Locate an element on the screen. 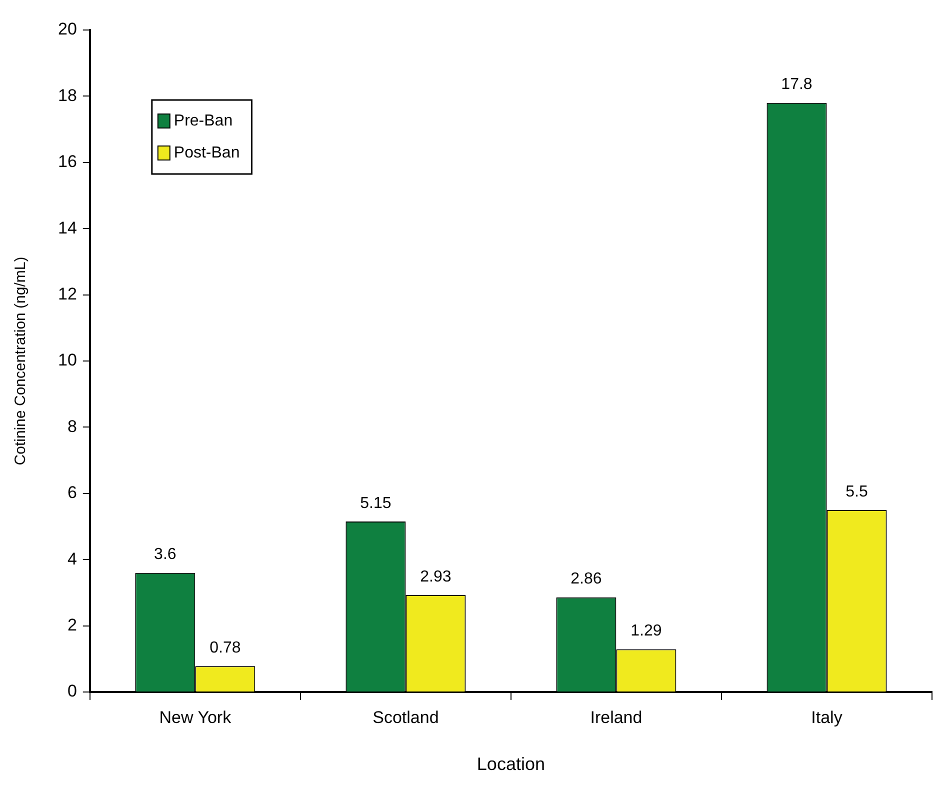 The image size is (948, 792). data-label: 1.29 is located at coordinates (646, 631).